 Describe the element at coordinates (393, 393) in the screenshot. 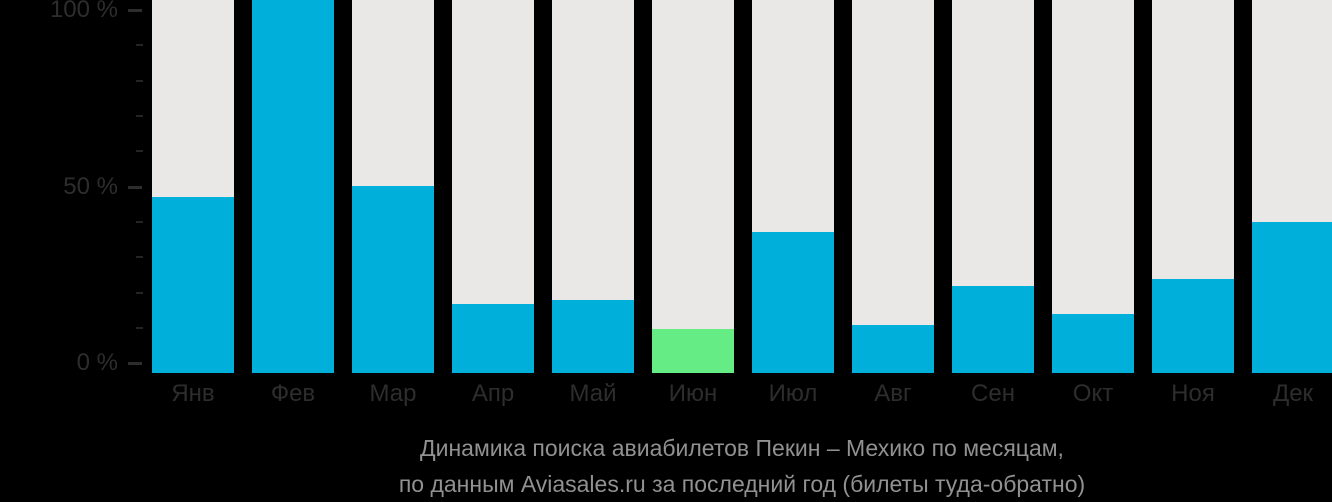

I see `x-label-mar: Мар` at that location.